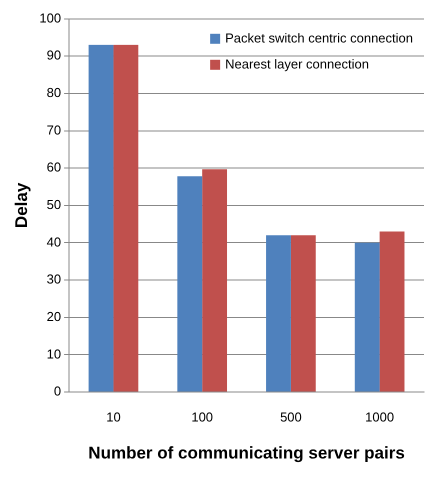 This screenshot has height=477, width=436. Describe the element at coordinates (54, 279) in the screenshot. I see `y-tick-label: 30` at that location.